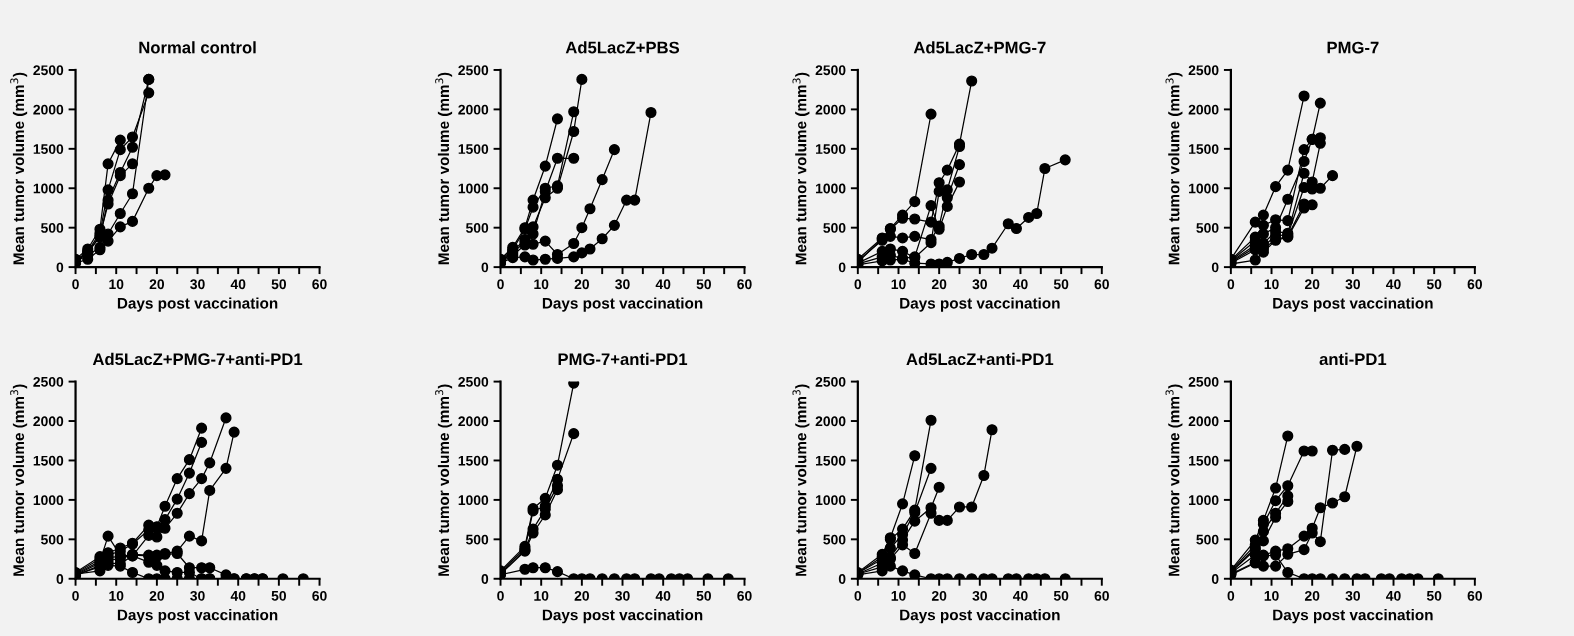 The width and height of the screenshot is (1574, 636). Describe the element at coordinates (197, 47) in the screenshot. I see `chart-title: Normal control` at that location.